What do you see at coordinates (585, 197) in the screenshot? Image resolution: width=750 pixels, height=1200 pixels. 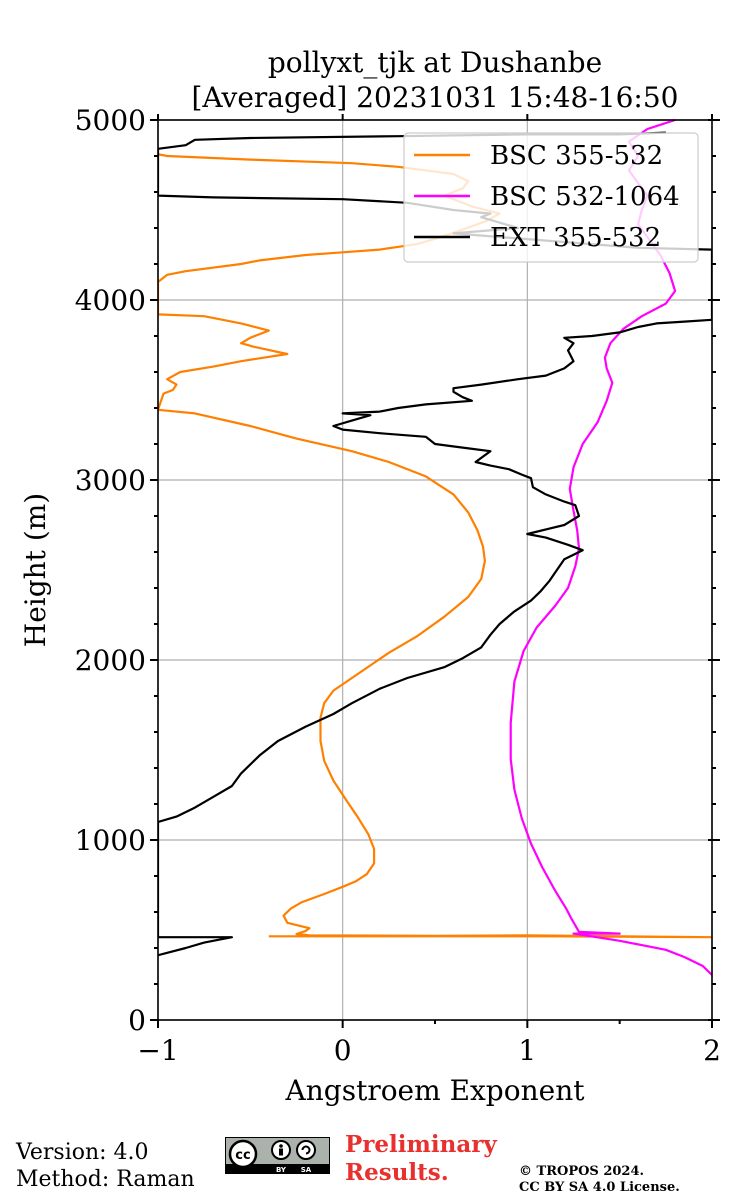 I see `legend-label-bsc-532-1064: BSC 532-1064` at bounding box center [585, 197].